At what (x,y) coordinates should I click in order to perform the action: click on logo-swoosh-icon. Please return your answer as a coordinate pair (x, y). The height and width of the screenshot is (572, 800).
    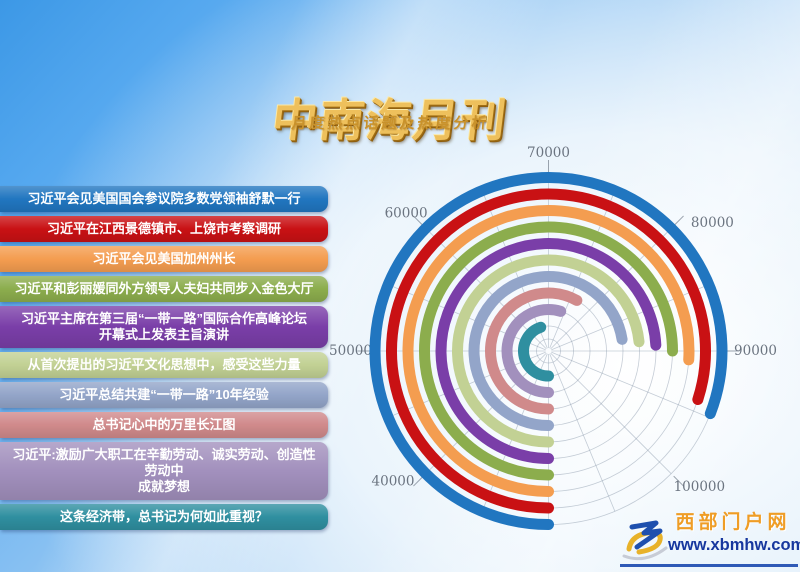
    Looking at the image, I should click on (645, 540).